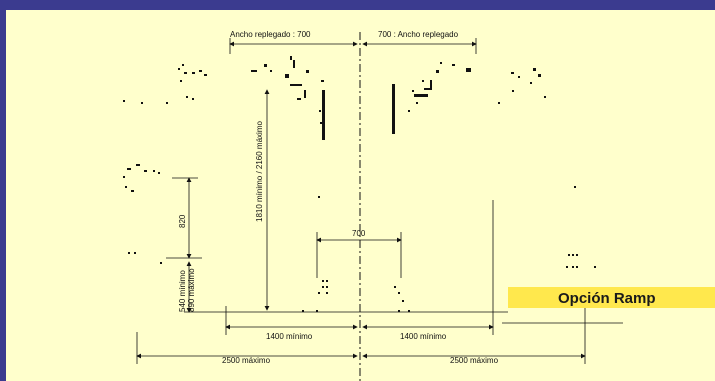 This screenshot has height=381, width=715. I want to click on width-2500-left-label: 2500 máximo, so click(246, 360).